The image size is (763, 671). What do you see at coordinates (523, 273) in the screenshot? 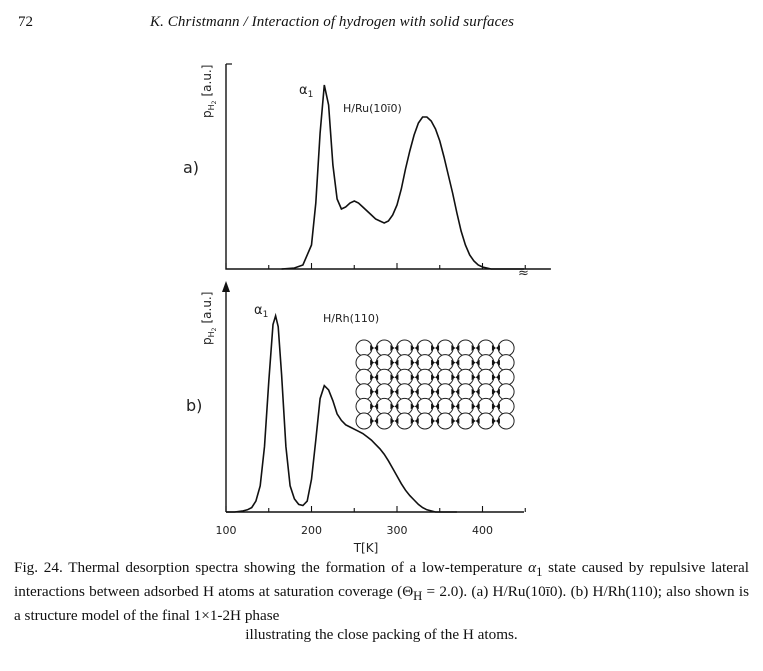
I see `axis-break-mark: ≈` at bounding box center [523, 273].